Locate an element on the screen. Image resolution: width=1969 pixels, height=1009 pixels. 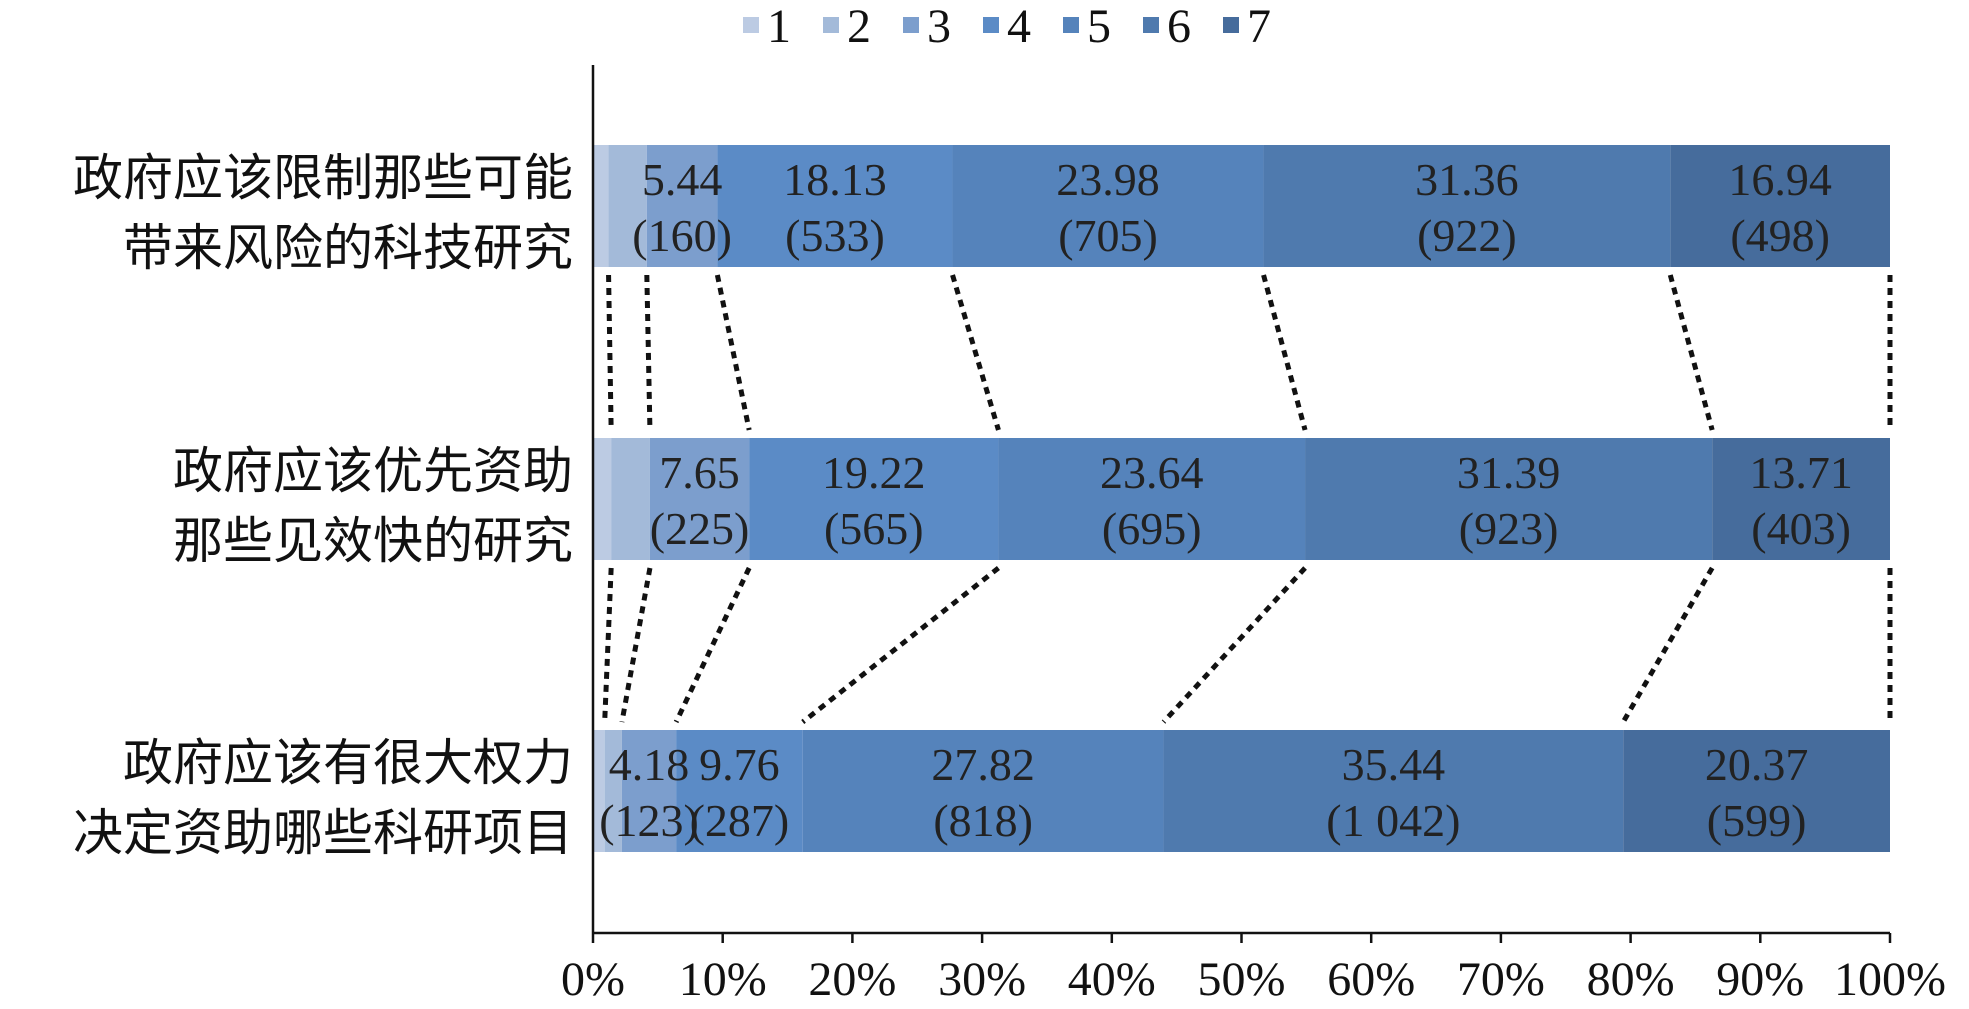
data-label-3-row-2-pct: 7.65 is located at coordinates (699, 472).